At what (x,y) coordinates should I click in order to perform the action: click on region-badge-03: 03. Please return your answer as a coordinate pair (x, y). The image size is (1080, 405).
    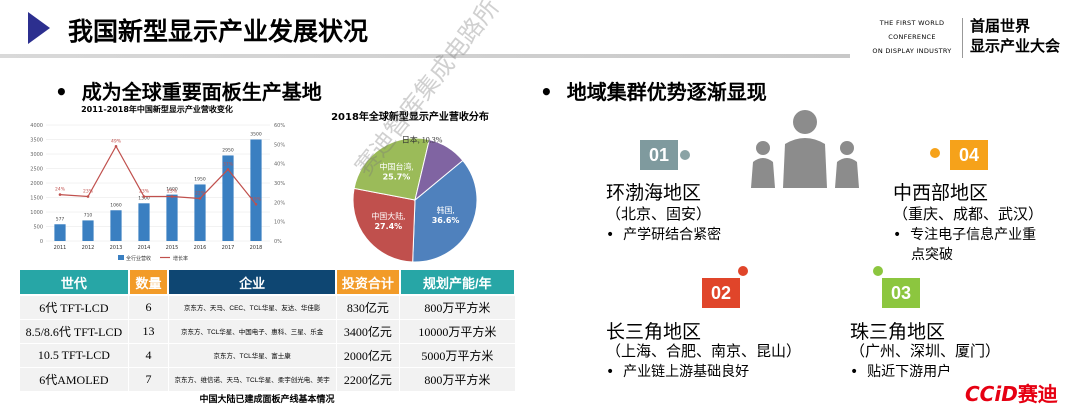
    Looking at the image, I should click on (901, 293).